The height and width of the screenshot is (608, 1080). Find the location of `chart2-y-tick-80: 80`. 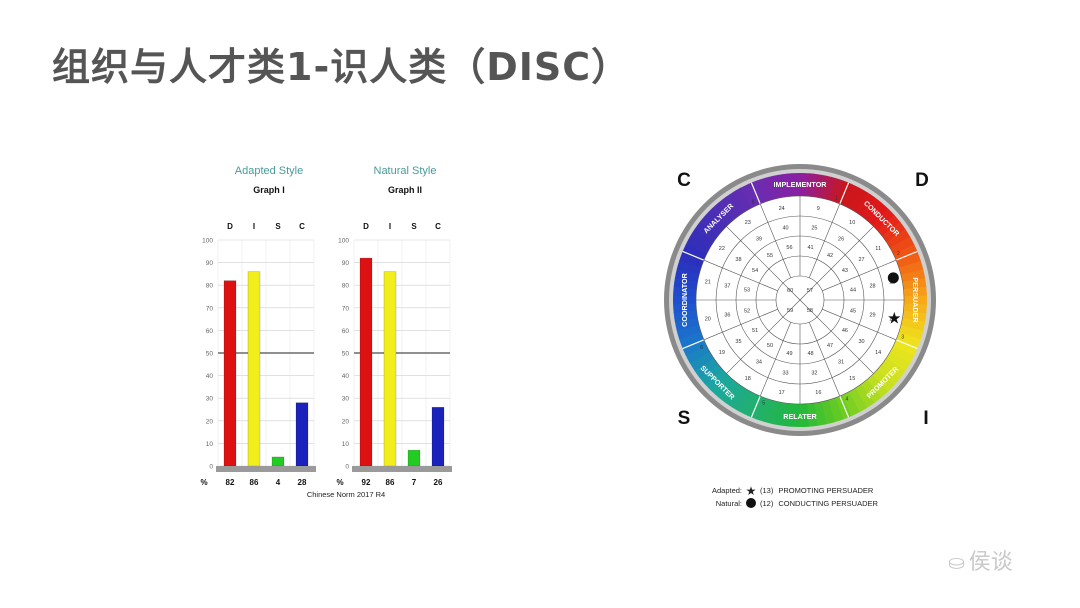

chart2-y-tick-80: 80 is located at coordinates (346, 286).